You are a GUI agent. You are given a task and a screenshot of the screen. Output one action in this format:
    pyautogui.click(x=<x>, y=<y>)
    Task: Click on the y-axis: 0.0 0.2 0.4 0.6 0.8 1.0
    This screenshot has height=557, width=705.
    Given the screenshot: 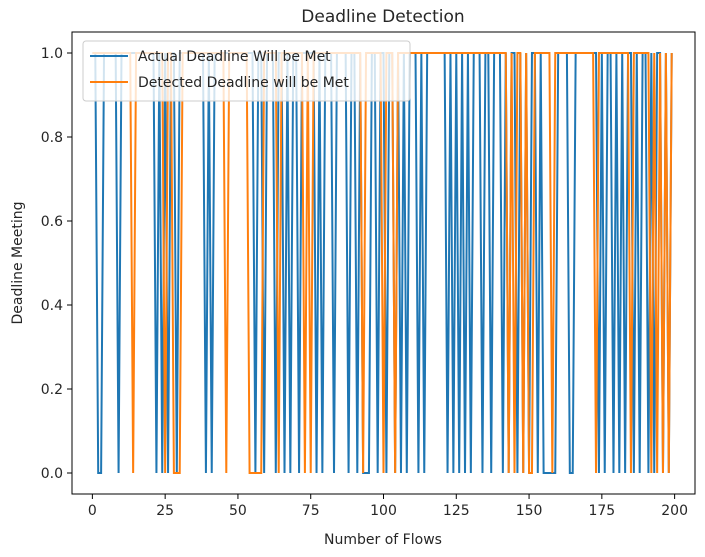 What is the action you would take?
    pyautogui.click(x=56, y=264)
    